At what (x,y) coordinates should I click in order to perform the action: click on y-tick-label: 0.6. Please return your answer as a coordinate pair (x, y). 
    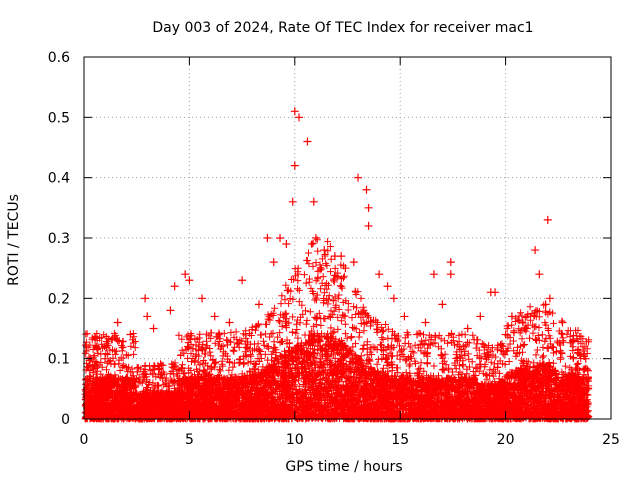
    Looking at the image, I should click on (59, 58).